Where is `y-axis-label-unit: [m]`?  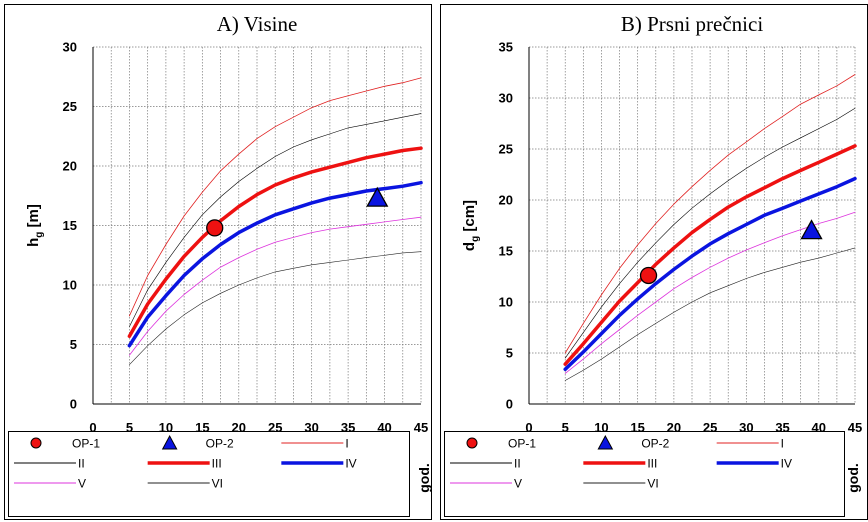 y-axis-label-unit: [m] is located at coordinates (33, 218).